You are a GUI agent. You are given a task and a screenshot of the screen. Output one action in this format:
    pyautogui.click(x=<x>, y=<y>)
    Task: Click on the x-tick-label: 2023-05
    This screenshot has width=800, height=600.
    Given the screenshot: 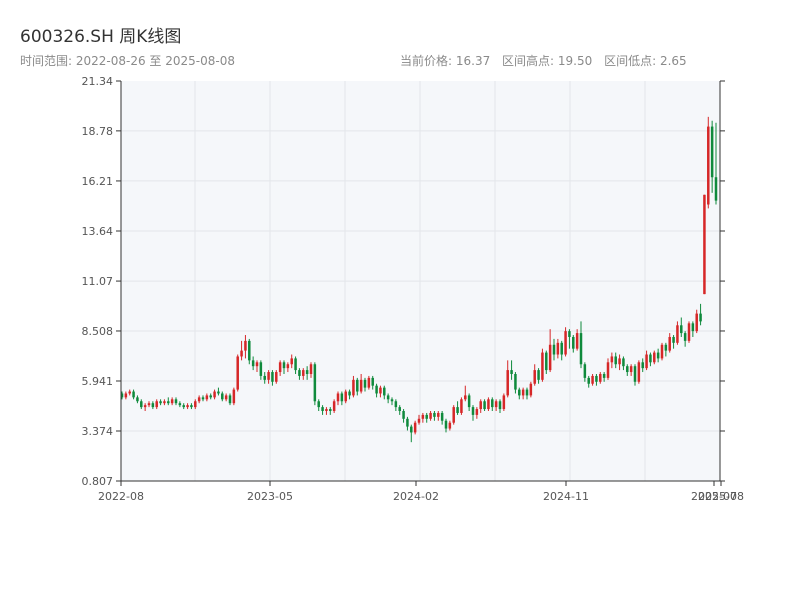 What is the action you would take?
    pyautogui.click(x=270, y=496)
    